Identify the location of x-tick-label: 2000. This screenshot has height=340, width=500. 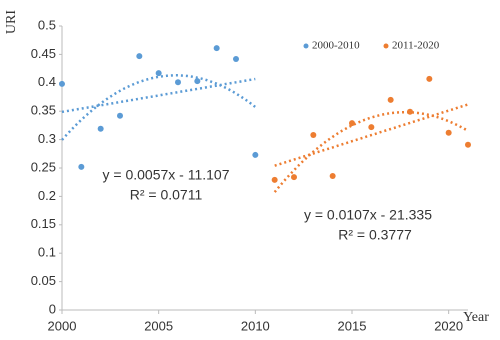
(62, 325).